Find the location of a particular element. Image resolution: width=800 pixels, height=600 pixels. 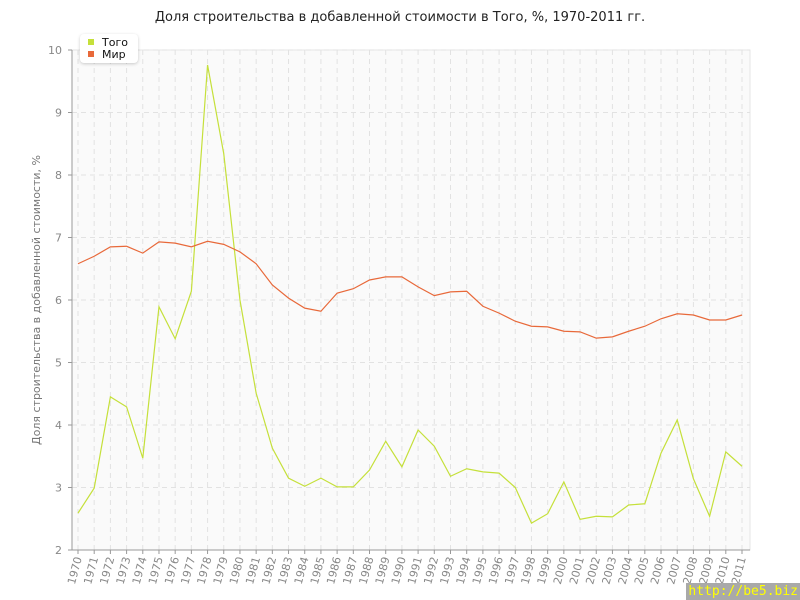

y-tick-label: 9 is located at coordinates (58, 113).